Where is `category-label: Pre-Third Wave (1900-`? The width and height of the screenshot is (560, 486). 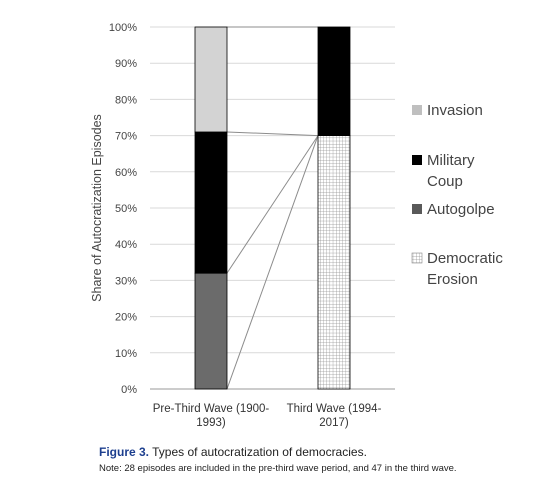 category-label: Pre-Third Wave (1900- is located at coordinates (211, 409).